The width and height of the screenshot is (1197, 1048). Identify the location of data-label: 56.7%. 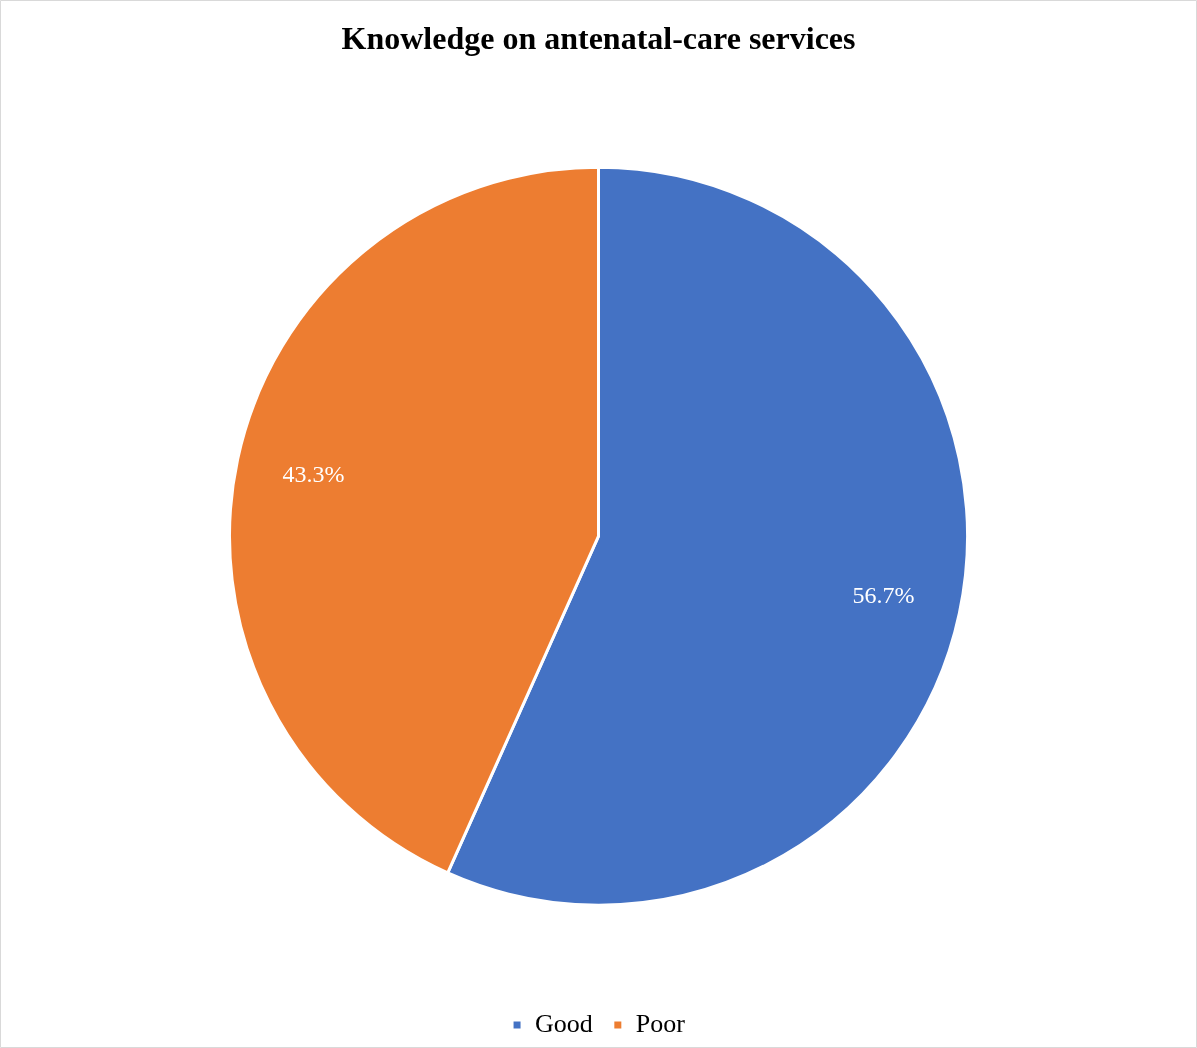
(883, 595).